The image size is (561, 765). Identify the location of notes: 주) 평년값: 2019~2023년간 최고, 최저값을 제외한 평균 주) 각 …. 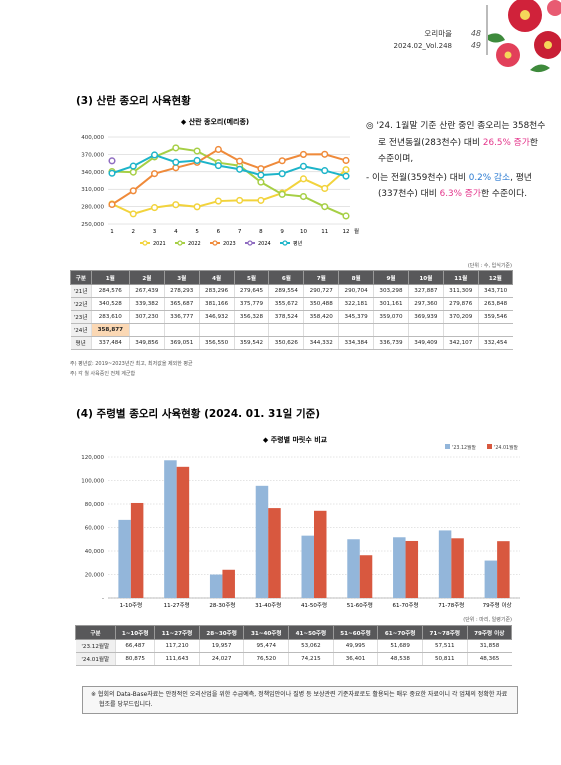
(131, 370).